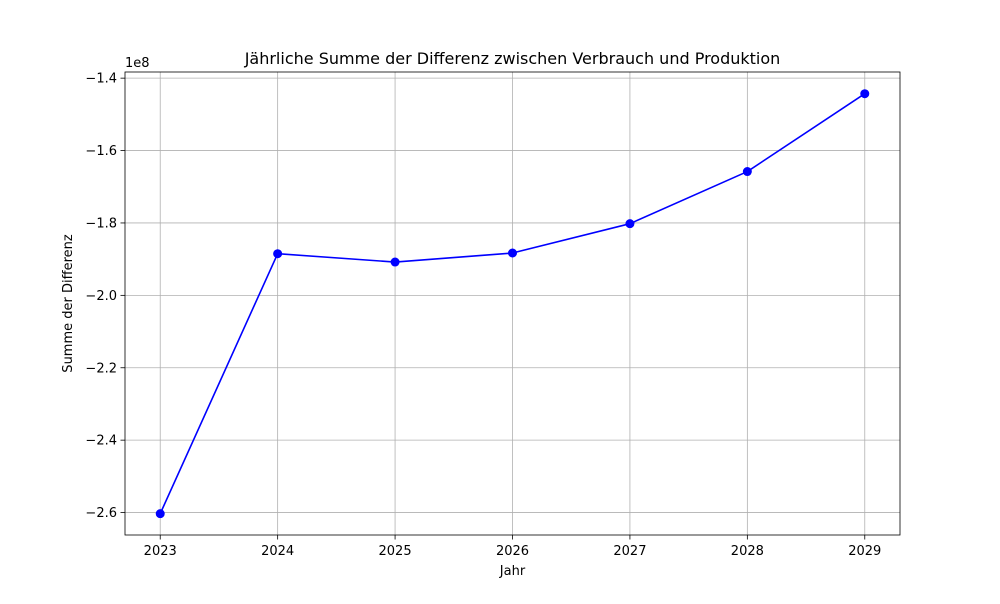  Describe the element at coordinates (101, 513) in the screenshot. I see `y-tick-label: −2.6` at that location.